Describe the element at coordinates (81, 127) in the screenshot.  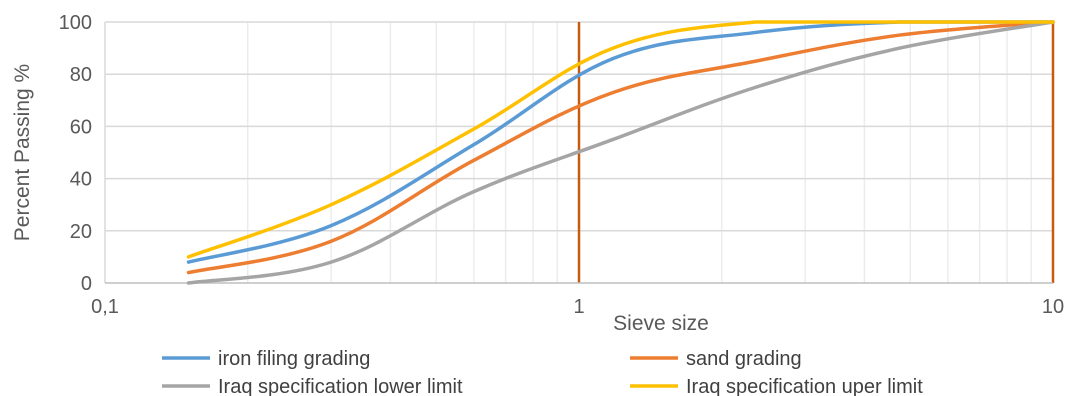
I see `y-tick-label: 60` at that location.